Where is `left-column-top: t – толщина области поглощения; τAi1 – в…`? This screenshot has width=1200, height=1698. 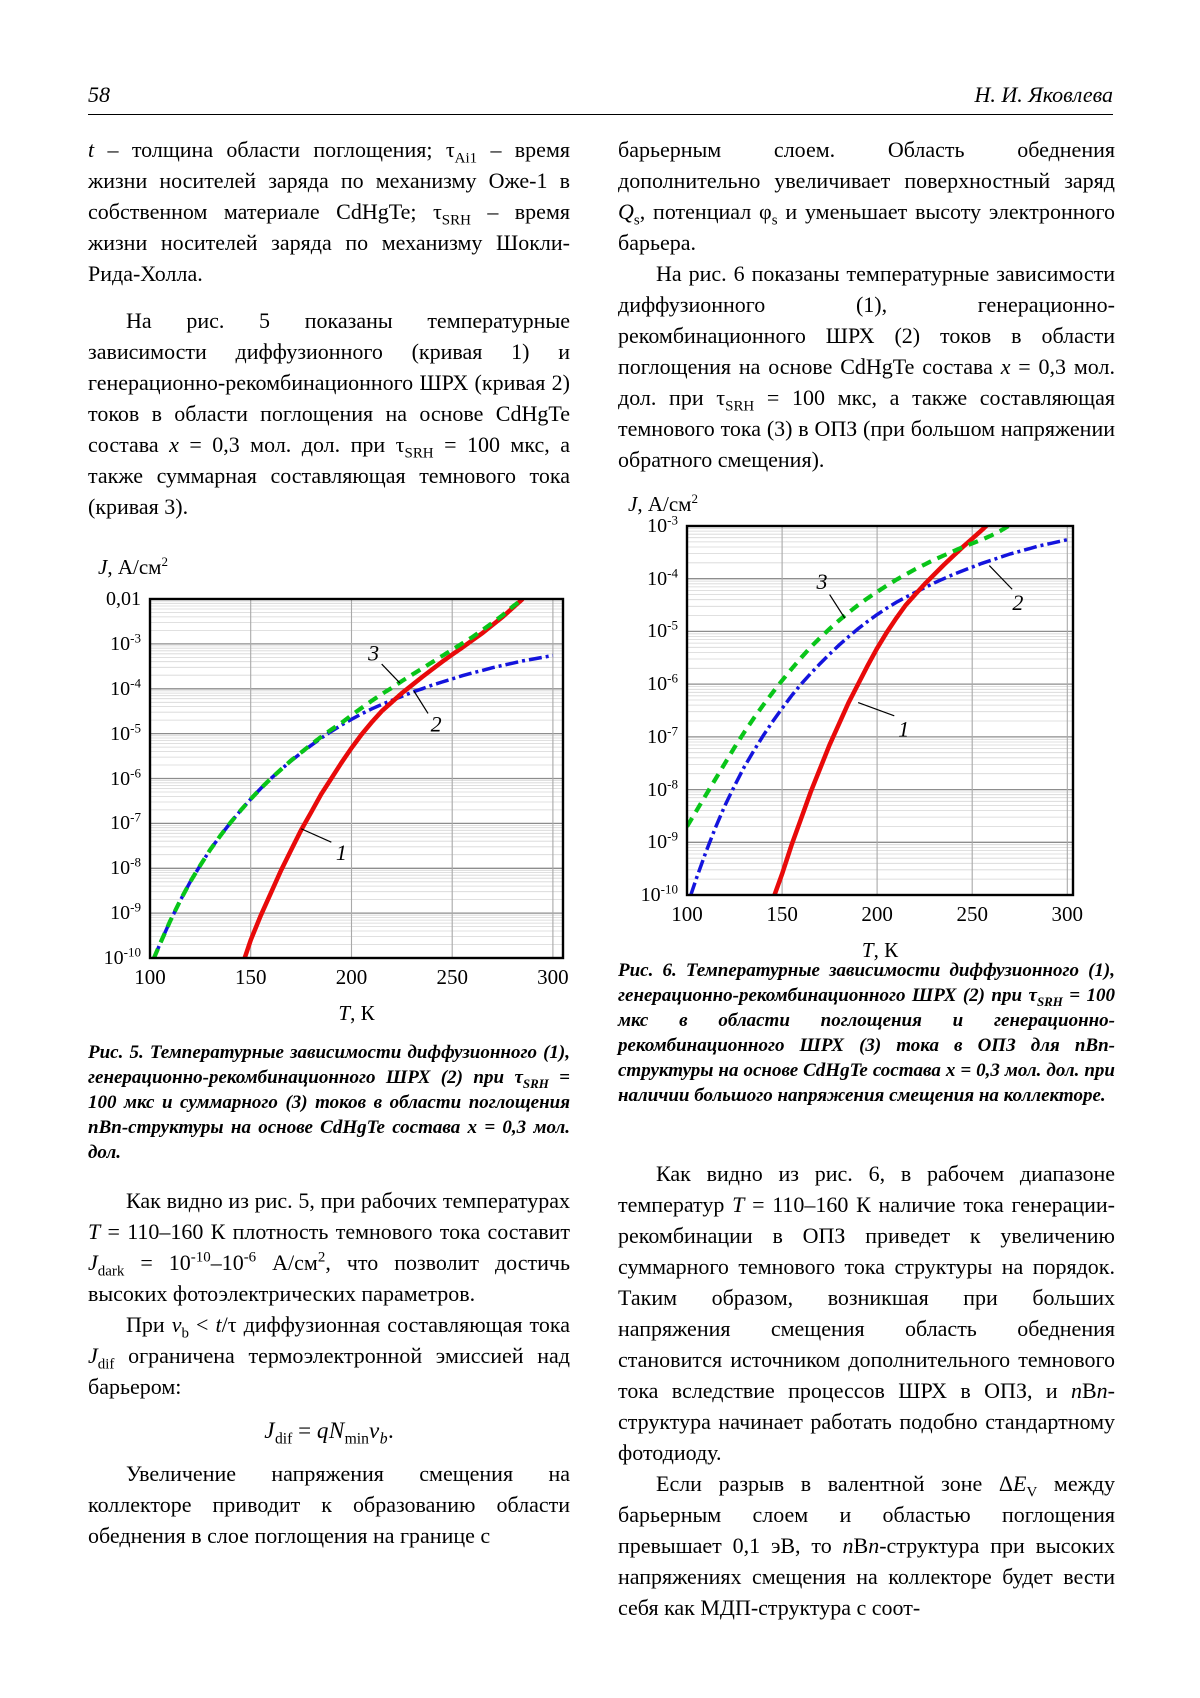 left-column-top: t – толщина области поглощения; τAi1 – в… is located at coordinates (329, 328).